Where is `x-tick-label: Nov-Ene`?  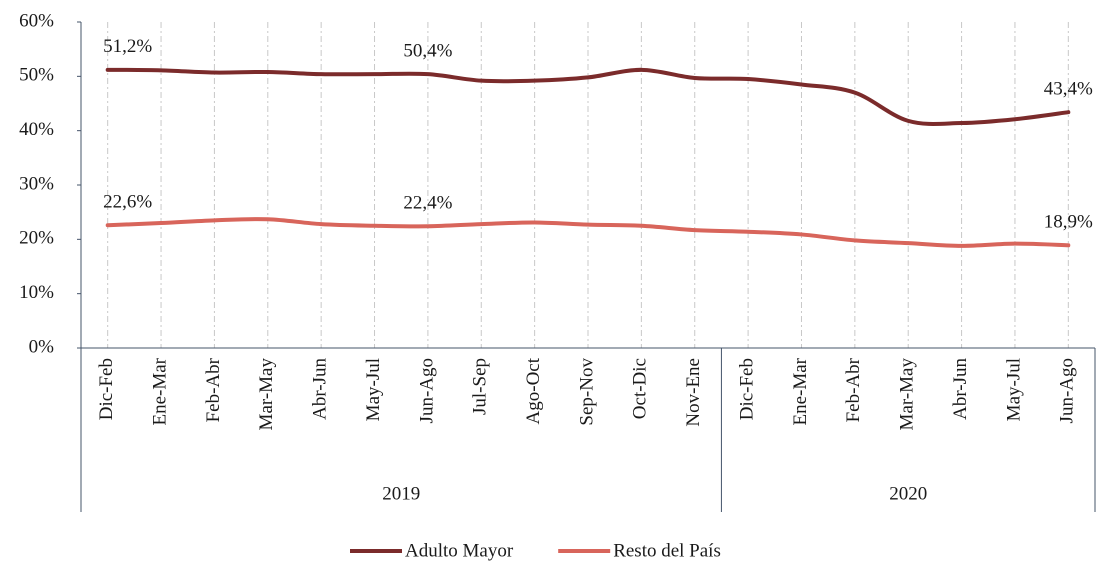
x-tick-label: Nov-Ene is located at coordinates (693, 392).